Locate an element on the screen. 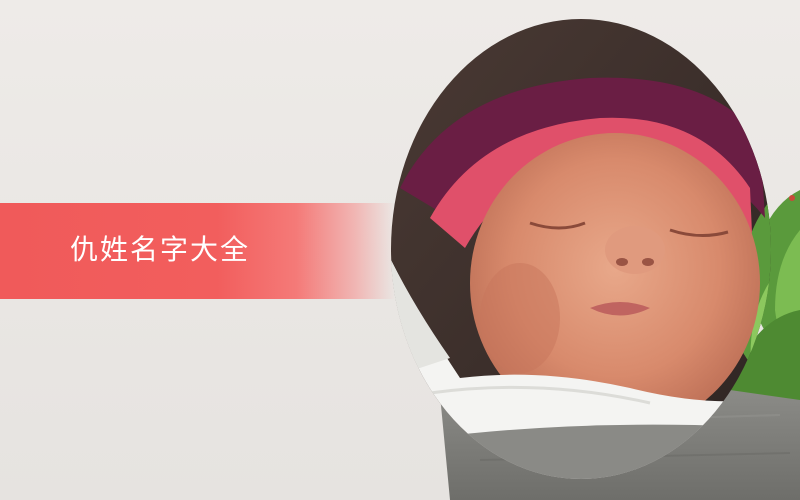 This screenshot has width=800, height=500. title-banner is located at coordinates (197, 251).